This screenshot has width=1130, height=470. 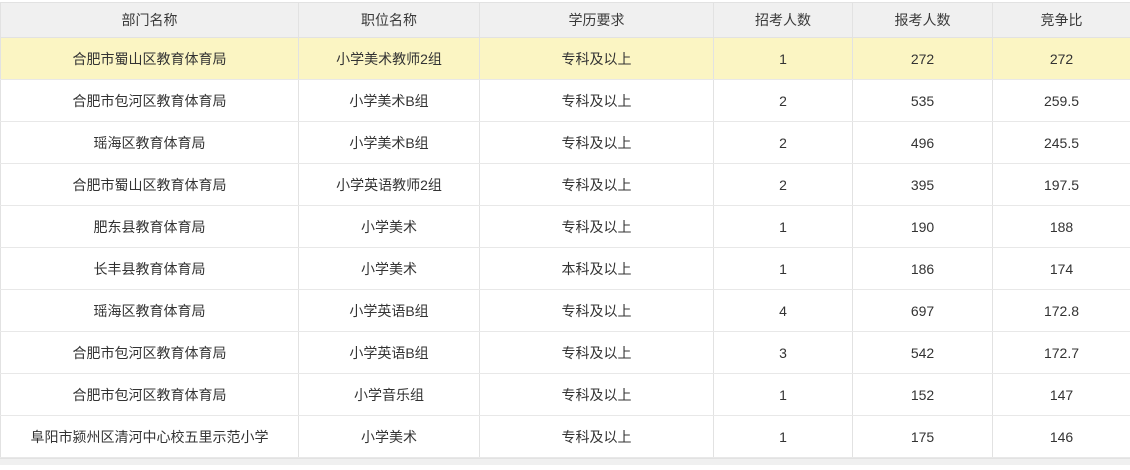 What do you see at coordinates (922, 226) in the screenshot?
I see `cell-applicant-count: 190` at bounding box center [922, 226].